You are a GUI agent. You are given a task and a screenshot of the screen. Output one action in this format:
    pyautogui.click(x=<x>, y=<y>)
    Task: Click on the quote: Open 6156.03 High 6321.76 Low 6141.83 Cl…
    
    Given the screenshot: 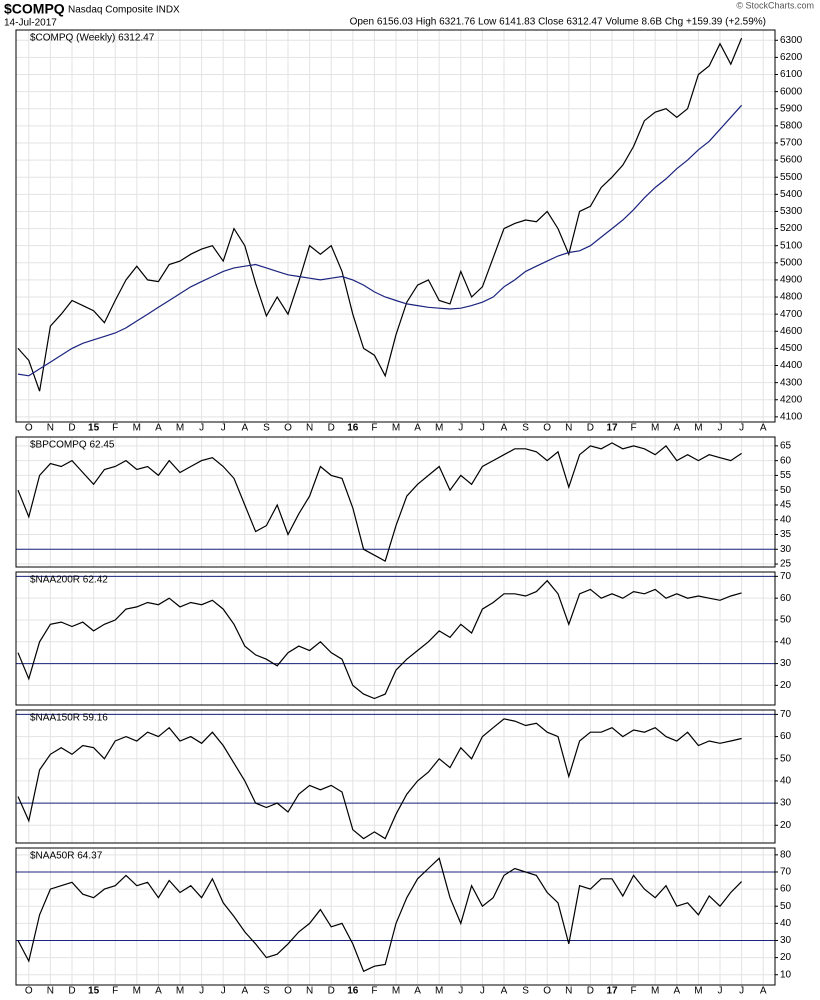 What is the action you would take?
    pyautogui.click(x=558, y=22)
    